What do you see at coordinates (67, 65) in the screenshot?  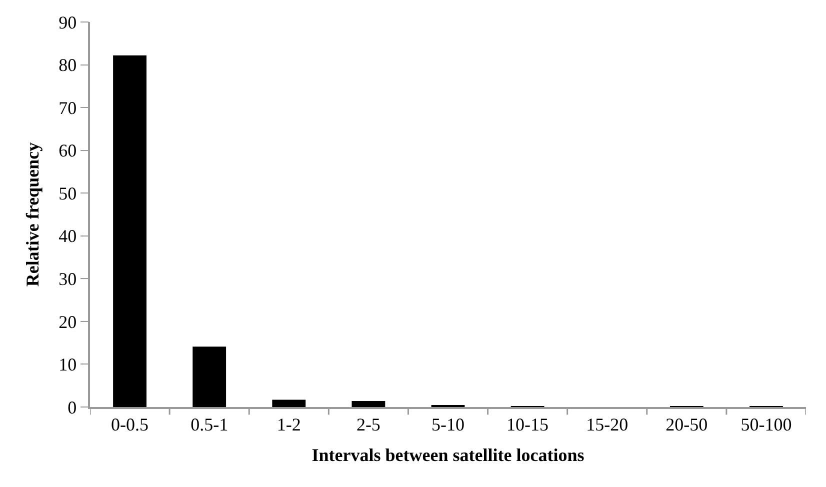 I see `y-tick-label: 80` at bounding box center [67, 65].